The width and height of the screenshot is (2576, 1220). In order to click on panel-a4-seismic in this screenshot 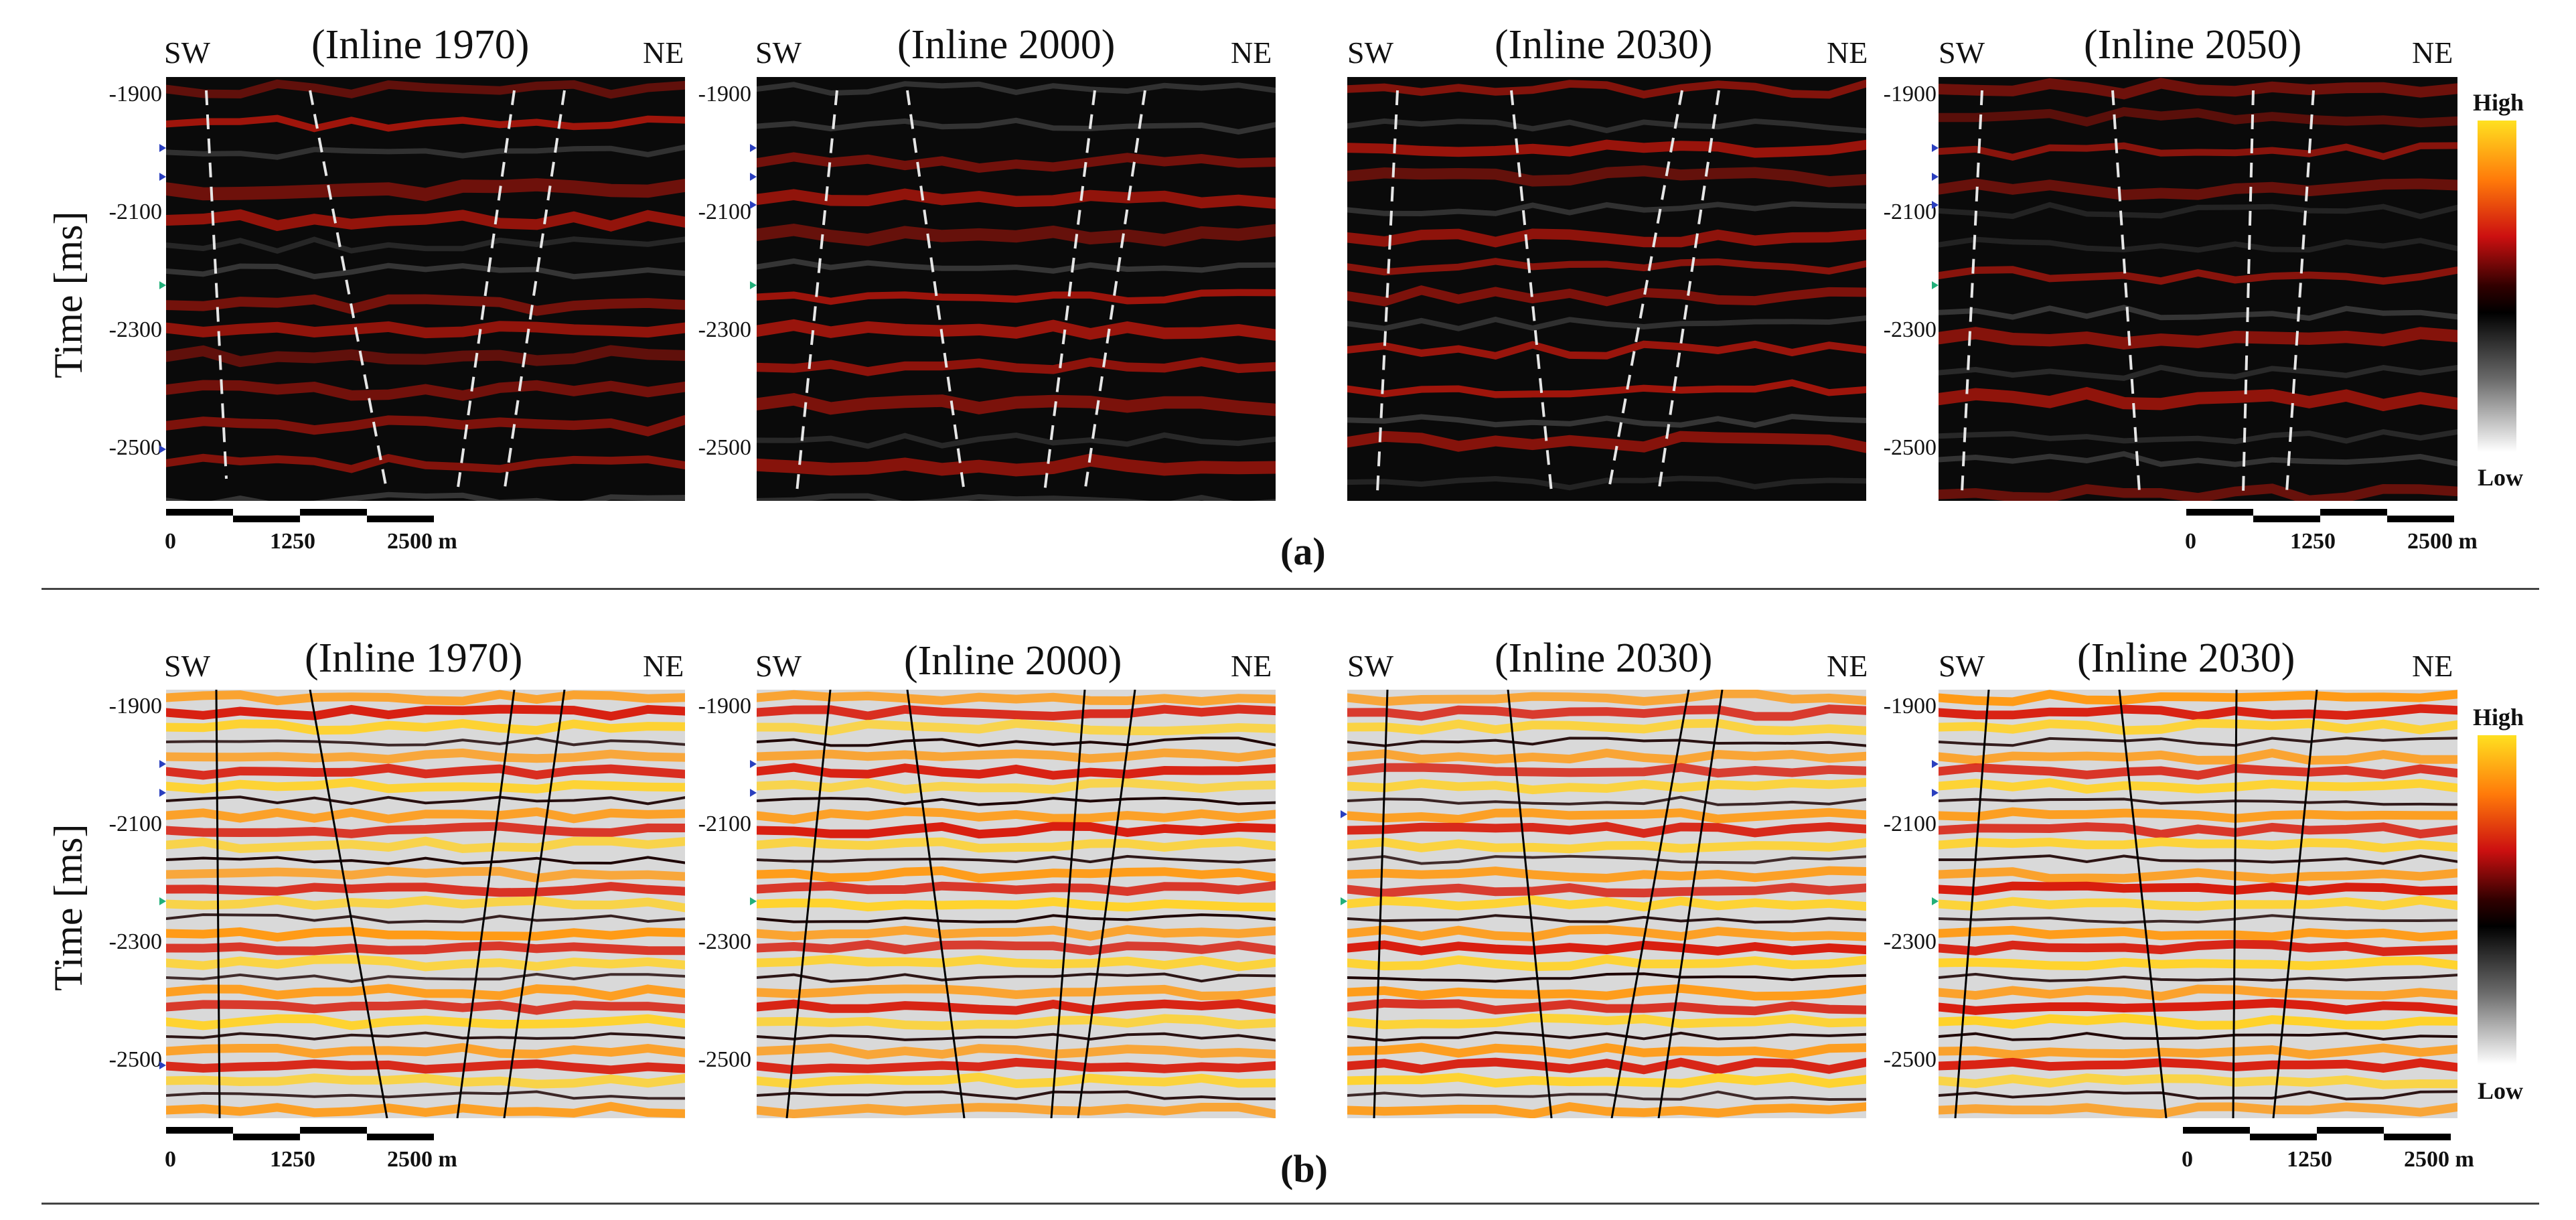, I will do `click(2198, 289)`.